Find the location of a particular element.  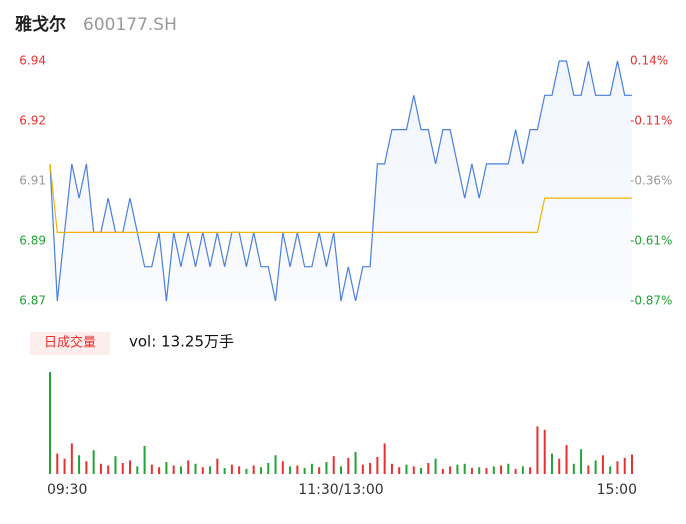

volume-label: vol: 13.25万手 is located at coordinates (181, 342).